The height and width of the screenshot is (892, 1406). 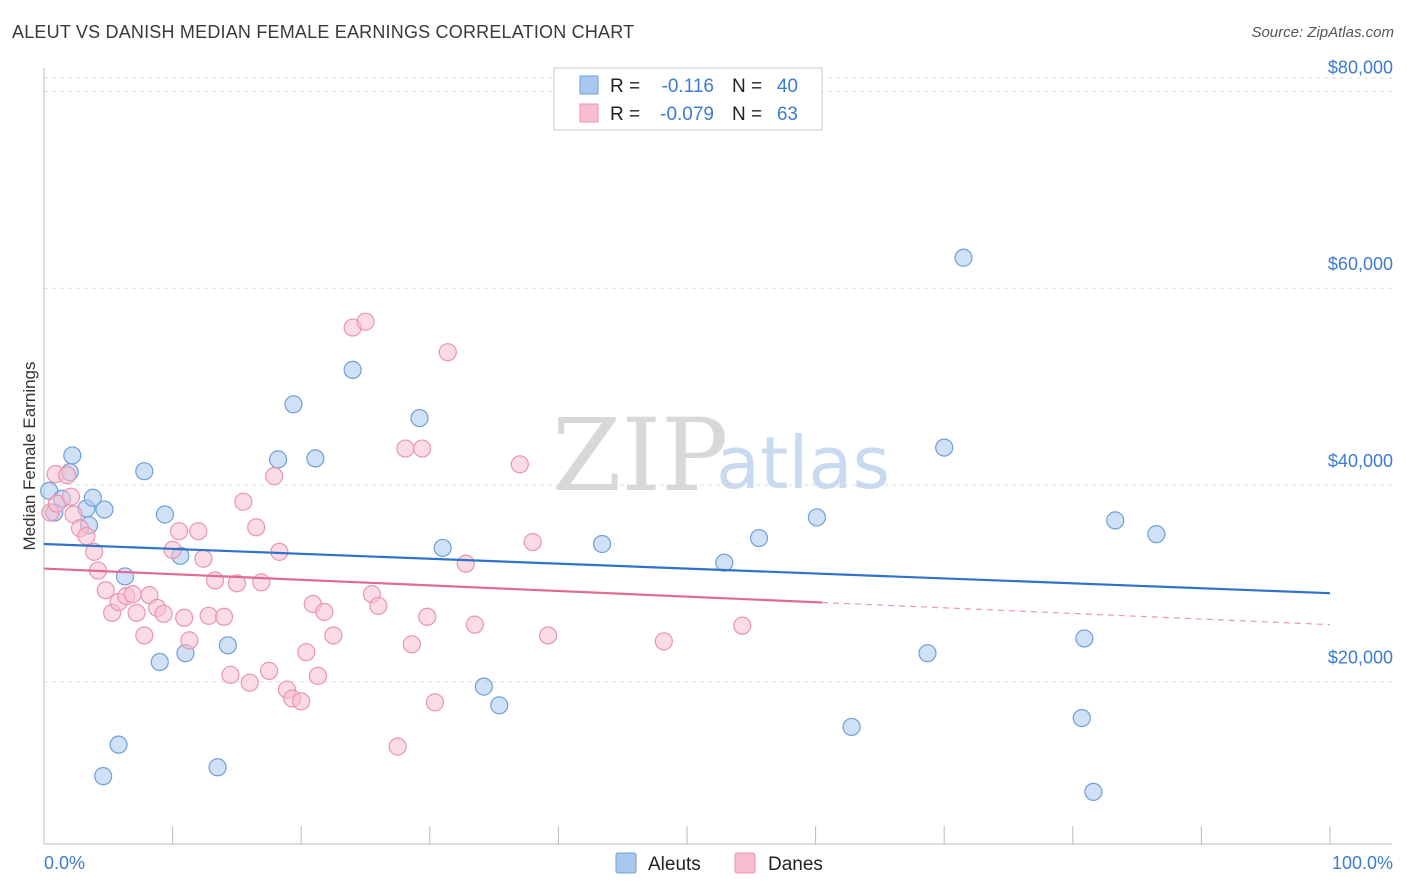 I want to click on legend-r-label-aleuts: R =, so click(x=625, y=86).